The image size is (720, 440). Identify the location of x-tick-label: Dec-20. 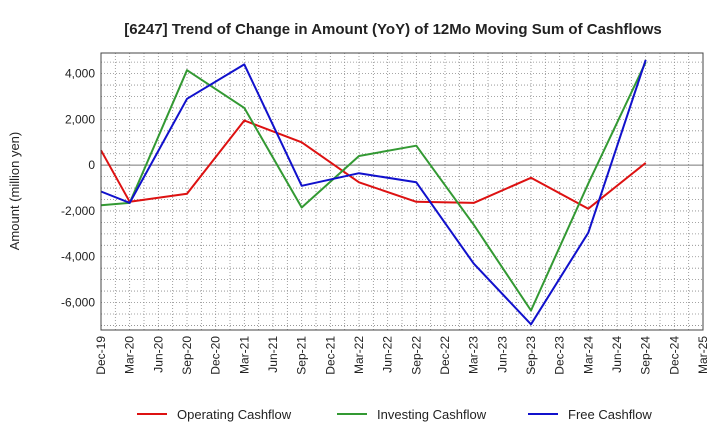
(216, 355).